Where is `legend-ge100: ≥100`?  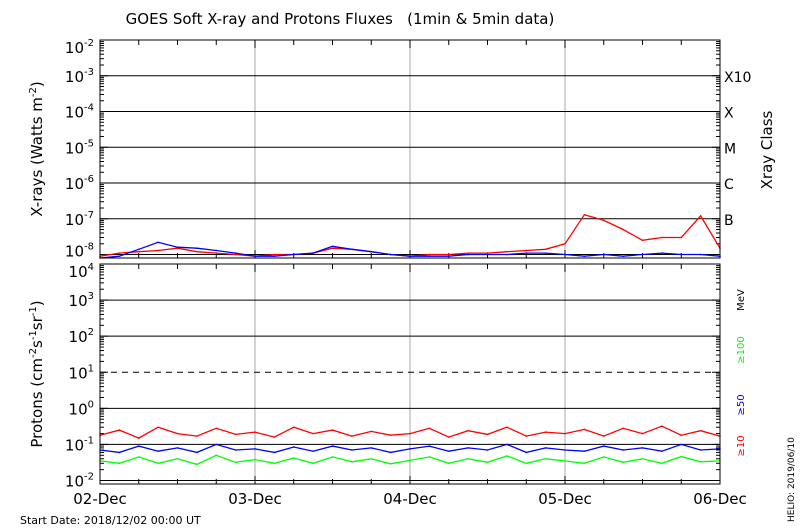
legend-ge100: ≥100 is located at coordinates (741, 349).